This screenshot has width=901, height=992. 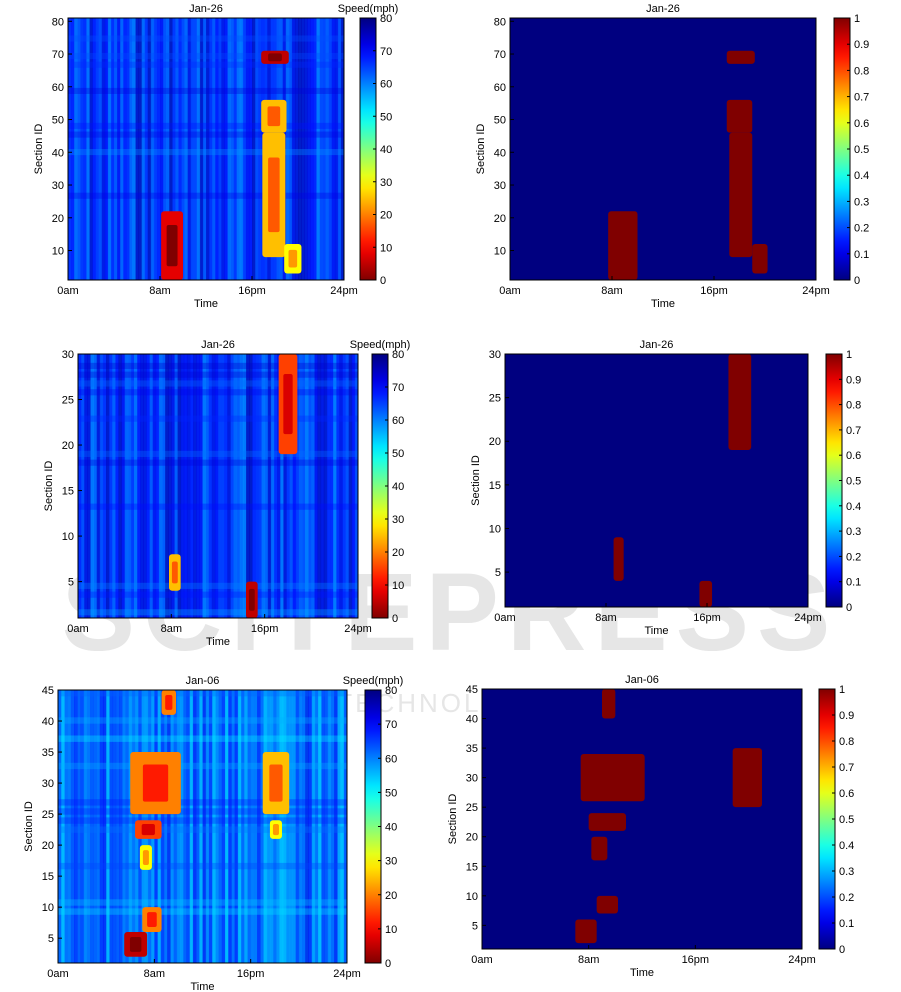 I want to click on colorbar-tick-label: 0.7, so click(x=846, y=768).